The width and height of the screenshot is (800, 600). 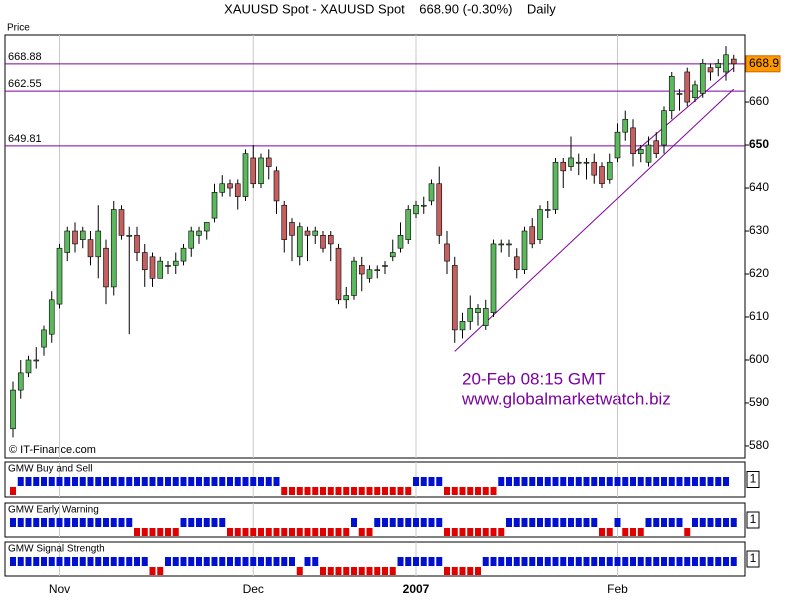 I want to click on level-label: 662.55, so click(x=25, y=84).